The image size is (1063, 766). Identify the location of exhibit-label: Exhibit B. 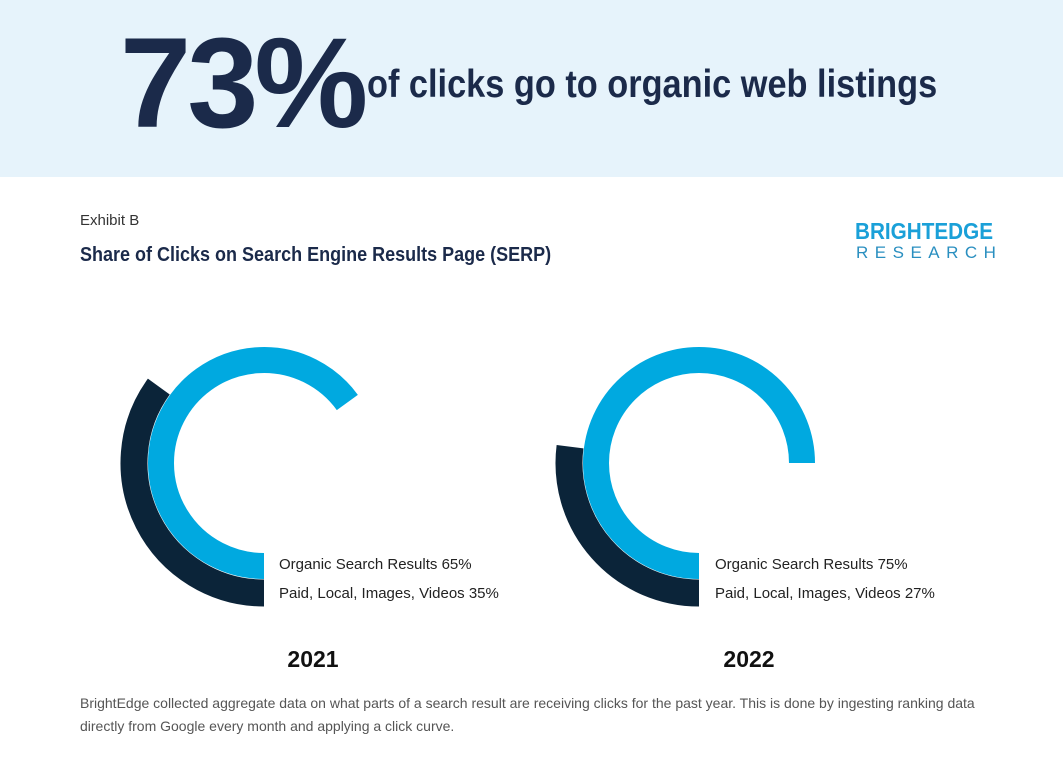
(110, 220).